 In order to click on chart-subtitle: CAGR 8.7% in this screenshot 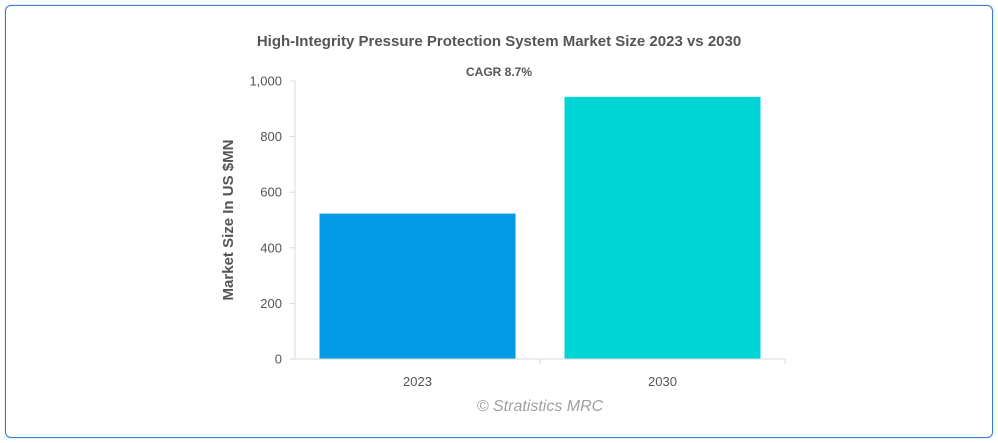, I will do `click(499, 72)`.